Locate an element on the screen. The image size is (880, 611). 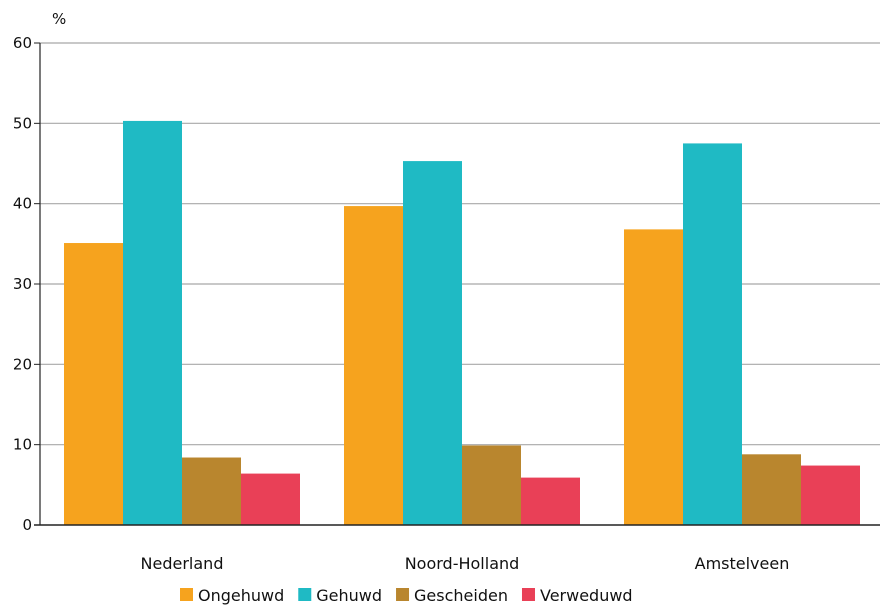
y-axis-label: % is located at coordinates (59, 19).